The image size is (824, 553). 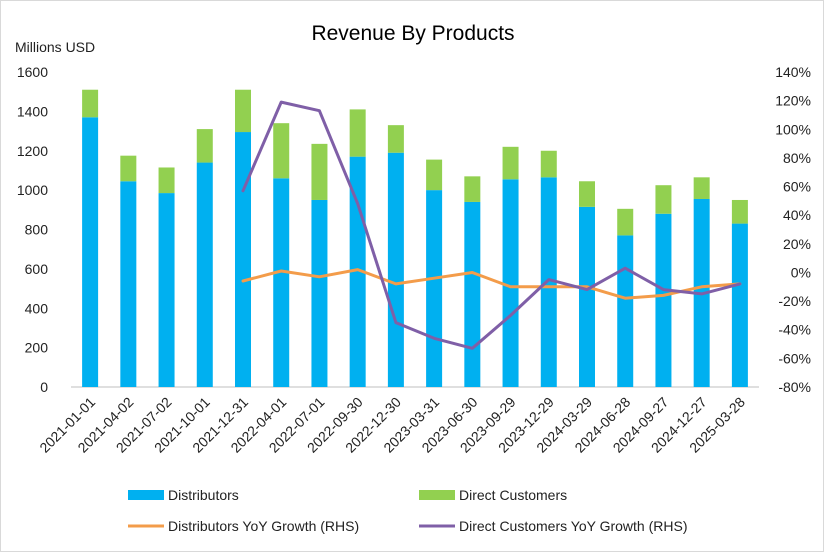 What do you see at coordinates (793, 101) in the screenshot?
I see `y2-tick-label: 120%` at bounding box center [793, 101].